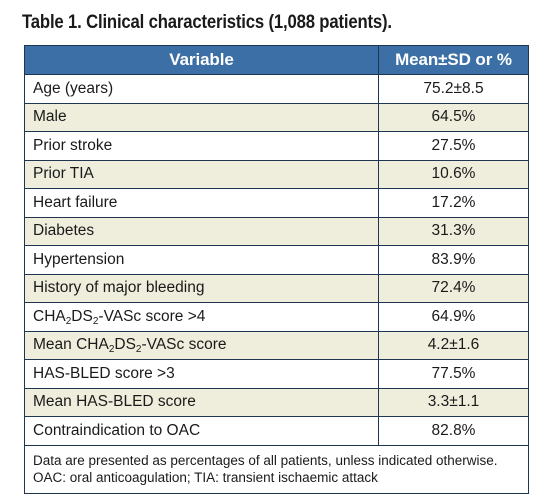 Image resolution: width=540 pixels, height=502 pixels. I want to click on row-label: History of major bleeding, so click(201, 288).